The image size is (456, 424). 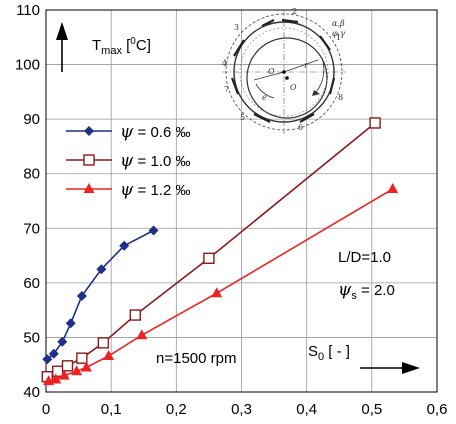 I want to click on x-tick-label: 0,3, so click(x=241, y=409).